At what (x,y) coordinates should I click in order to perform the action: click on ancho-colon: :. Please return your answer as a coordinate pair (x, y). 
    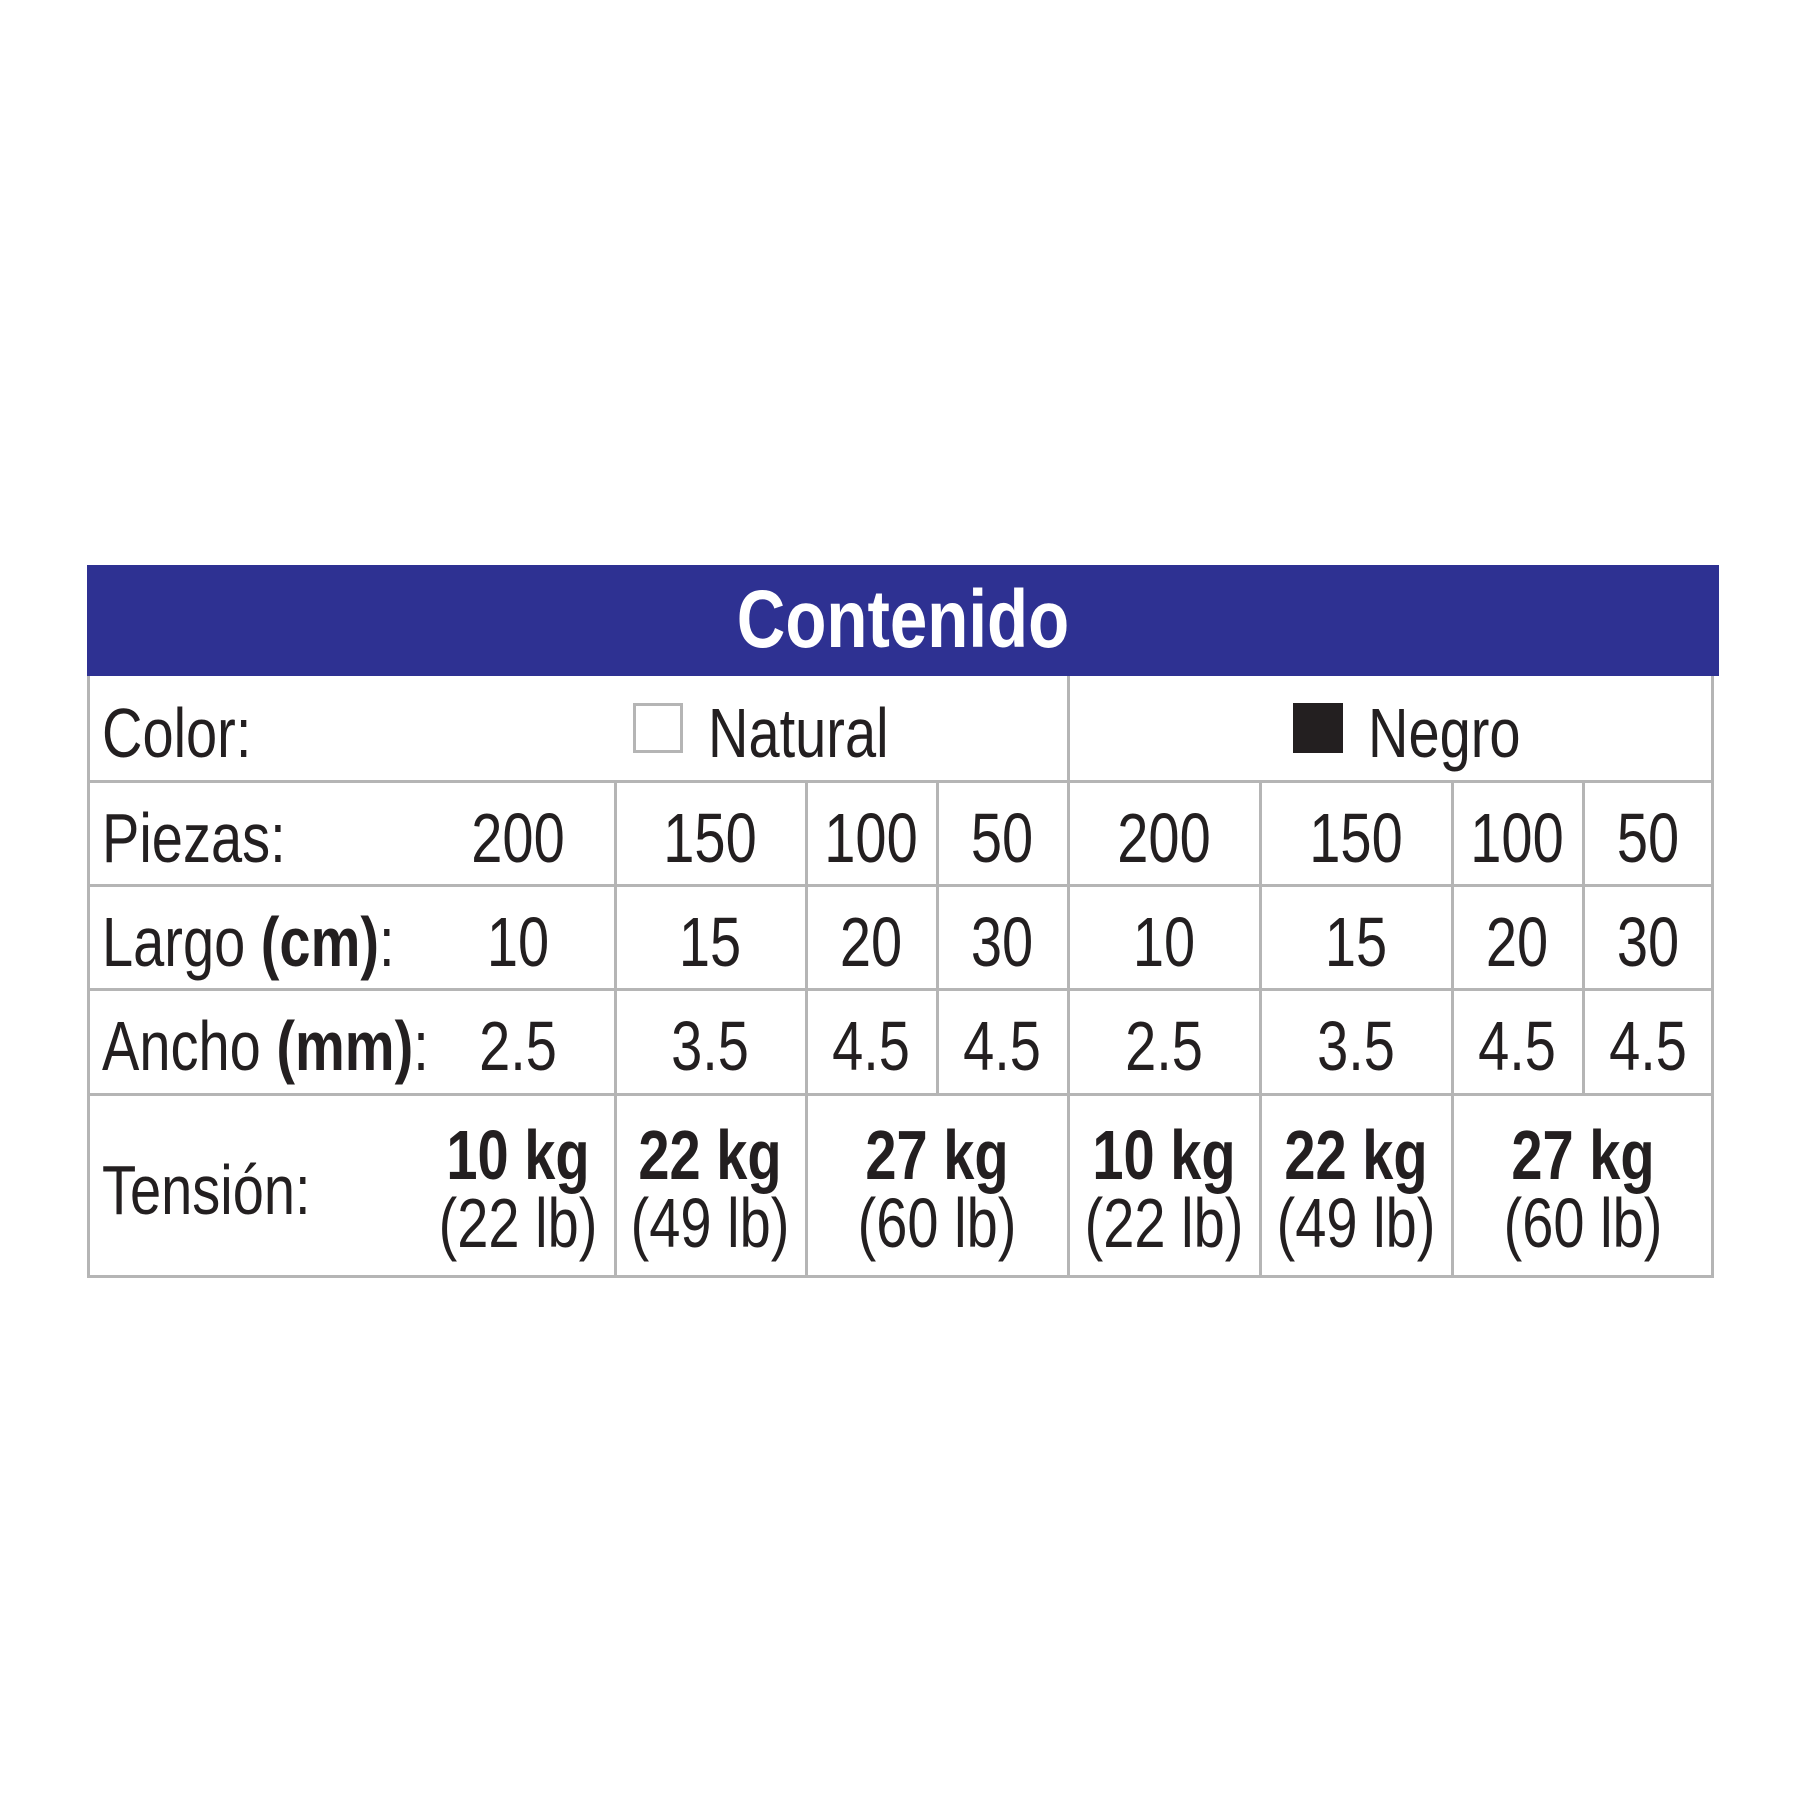
    Looking at the image, I should click on (421, 1046).